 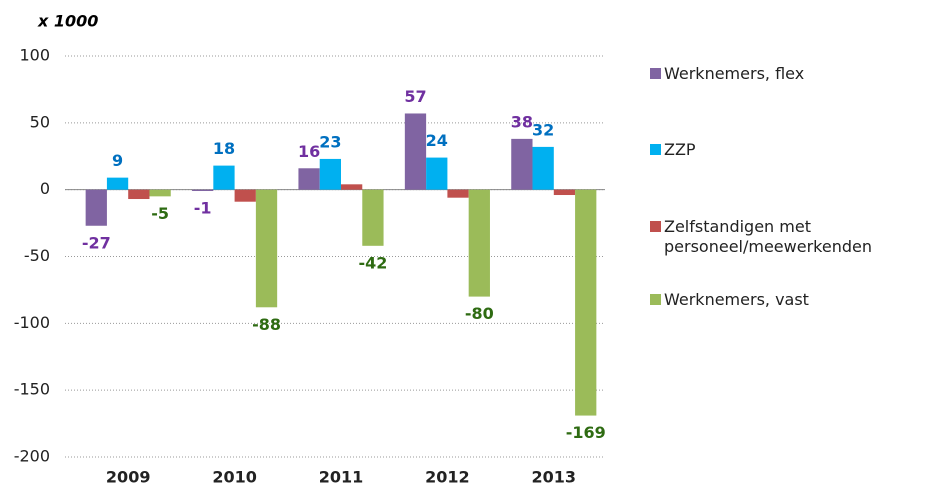 I want to click on y-tick-label: -50, so click(x=37, y=255).